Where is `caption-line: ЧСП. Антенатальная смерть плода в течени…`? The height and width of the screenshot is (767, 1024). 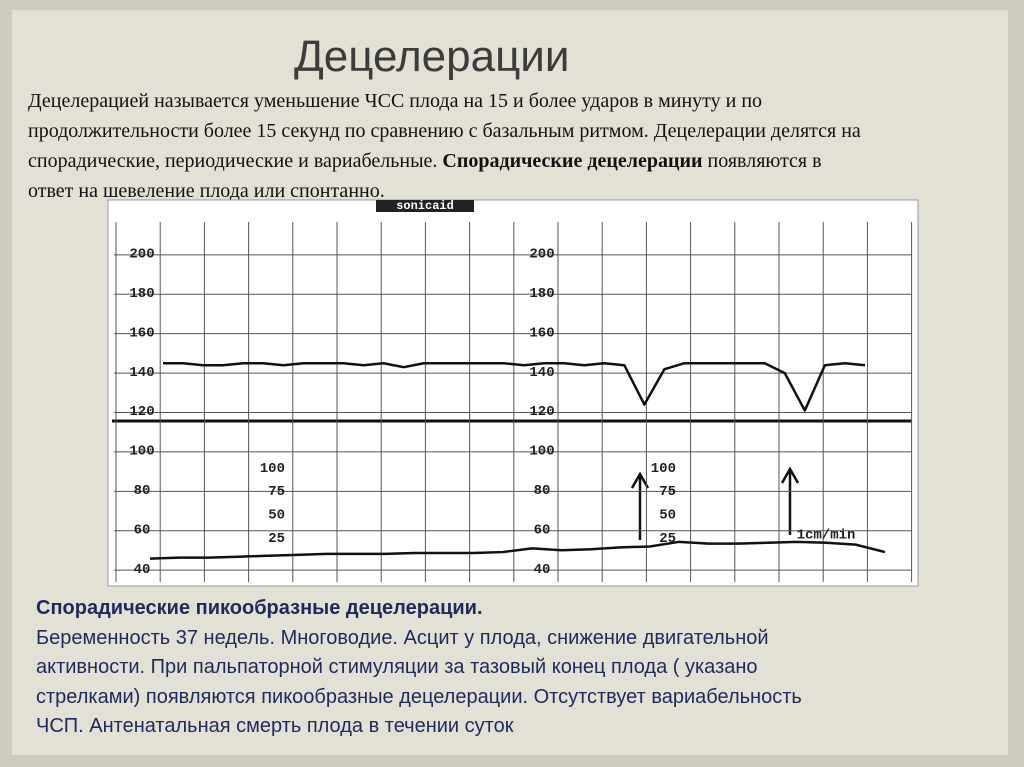
caption-line: ЧСП. Антенатальная смерть плода в течени… is located at coordinates (275, 726).